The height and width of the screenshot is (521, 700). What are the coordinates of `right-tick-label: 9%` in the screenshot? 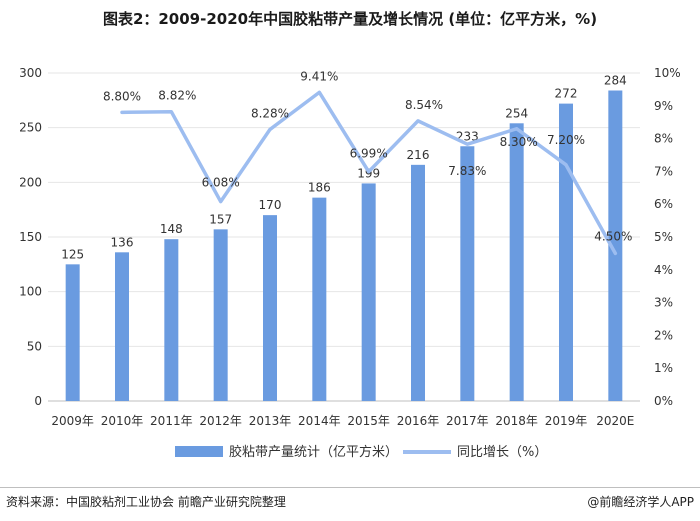 It's located at (663, 106).